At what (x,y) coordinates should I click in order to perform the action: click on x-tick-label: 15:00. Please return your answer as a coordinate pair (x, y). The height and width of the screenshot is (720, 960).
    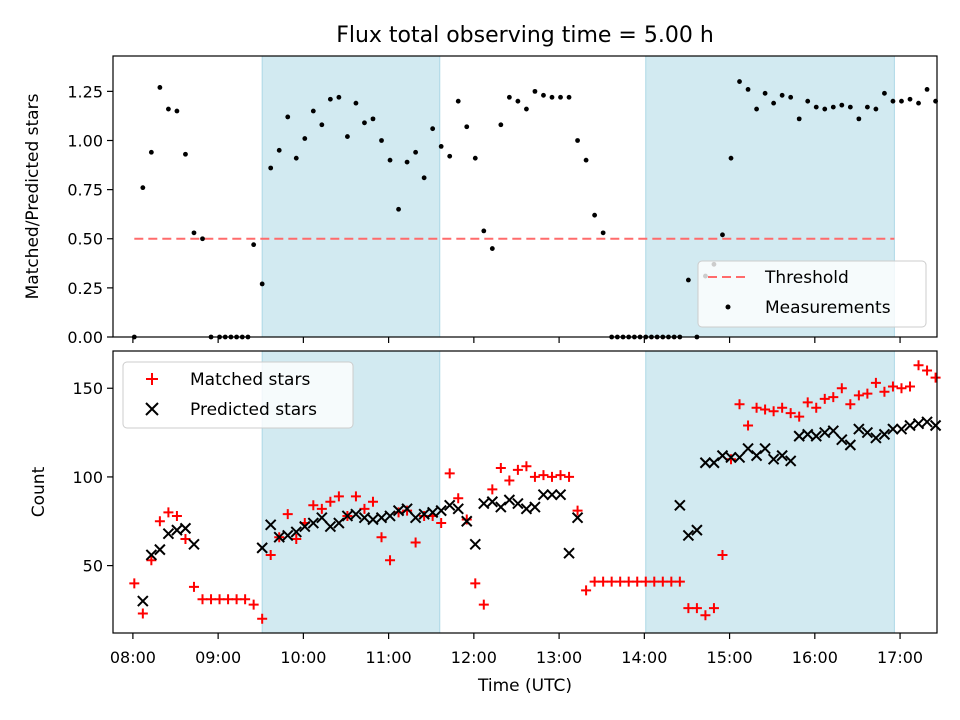
    Looking at the image, I should click on (730, 657).